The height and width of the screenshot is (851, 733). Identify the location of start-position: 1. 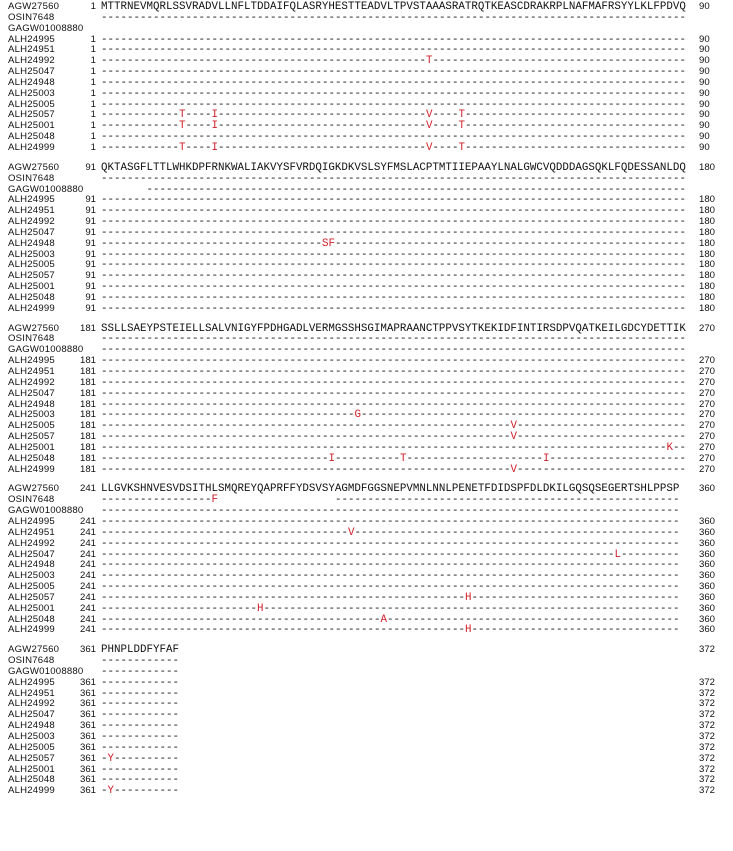
(93, 82).